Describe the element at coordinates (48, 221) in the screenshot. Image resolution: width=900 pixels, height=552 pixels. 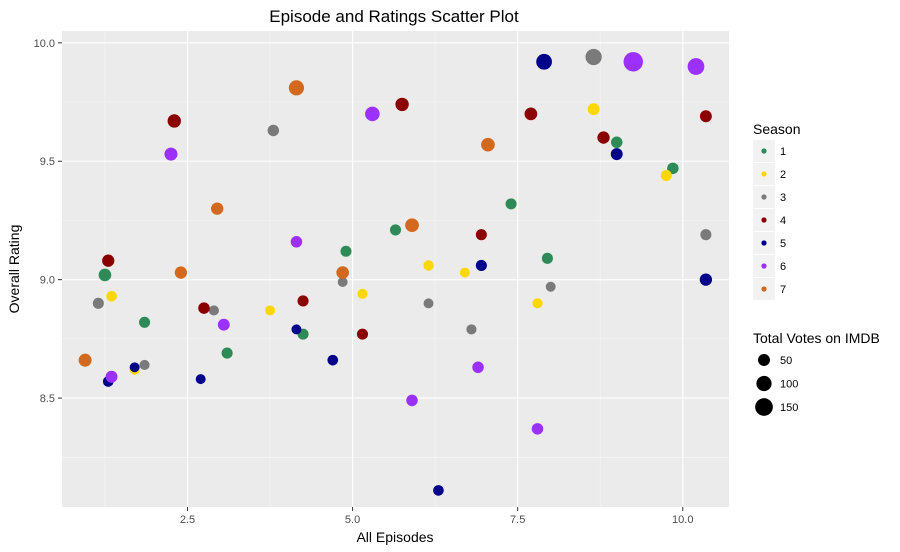
I see `y-axis-ticks: 8.5 9.0 9.5 10.0` at that location.